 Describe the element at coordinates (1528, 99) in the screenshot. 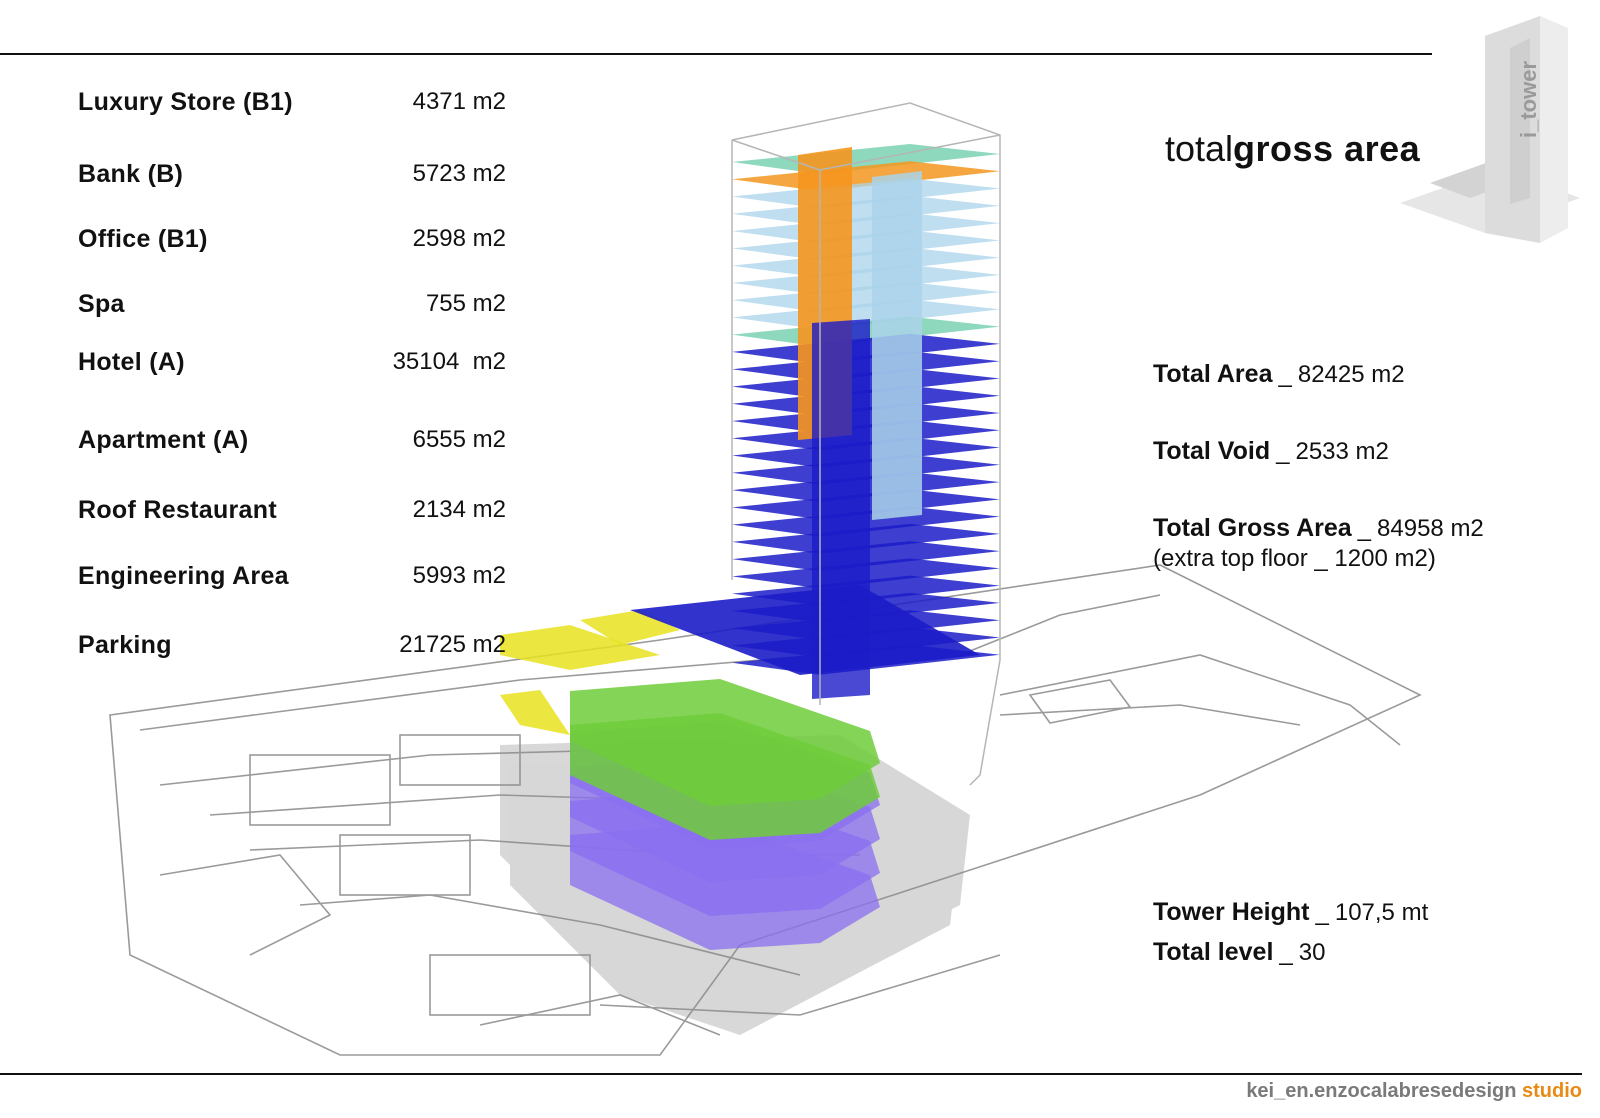

I see `logo-text: i_tower` at that location.